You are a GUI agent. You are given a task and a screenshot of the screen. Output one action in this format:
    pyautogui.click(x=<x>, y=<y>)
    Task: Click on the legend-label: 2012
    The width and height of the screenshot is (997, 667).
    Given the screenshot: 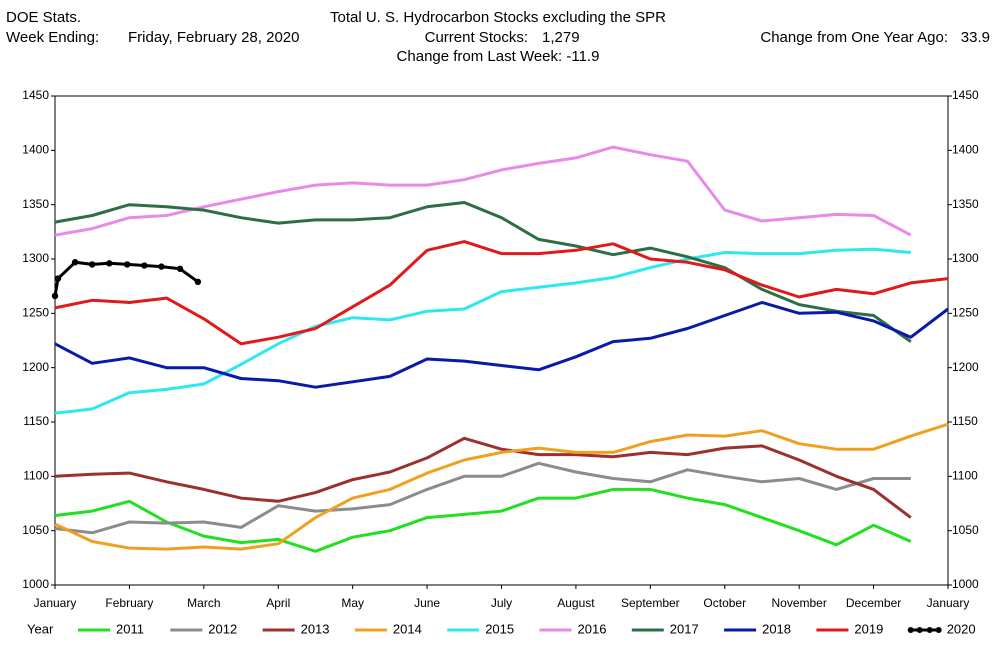 What is the action you would take?
    pyautogui.click(x=222, y=628)
    